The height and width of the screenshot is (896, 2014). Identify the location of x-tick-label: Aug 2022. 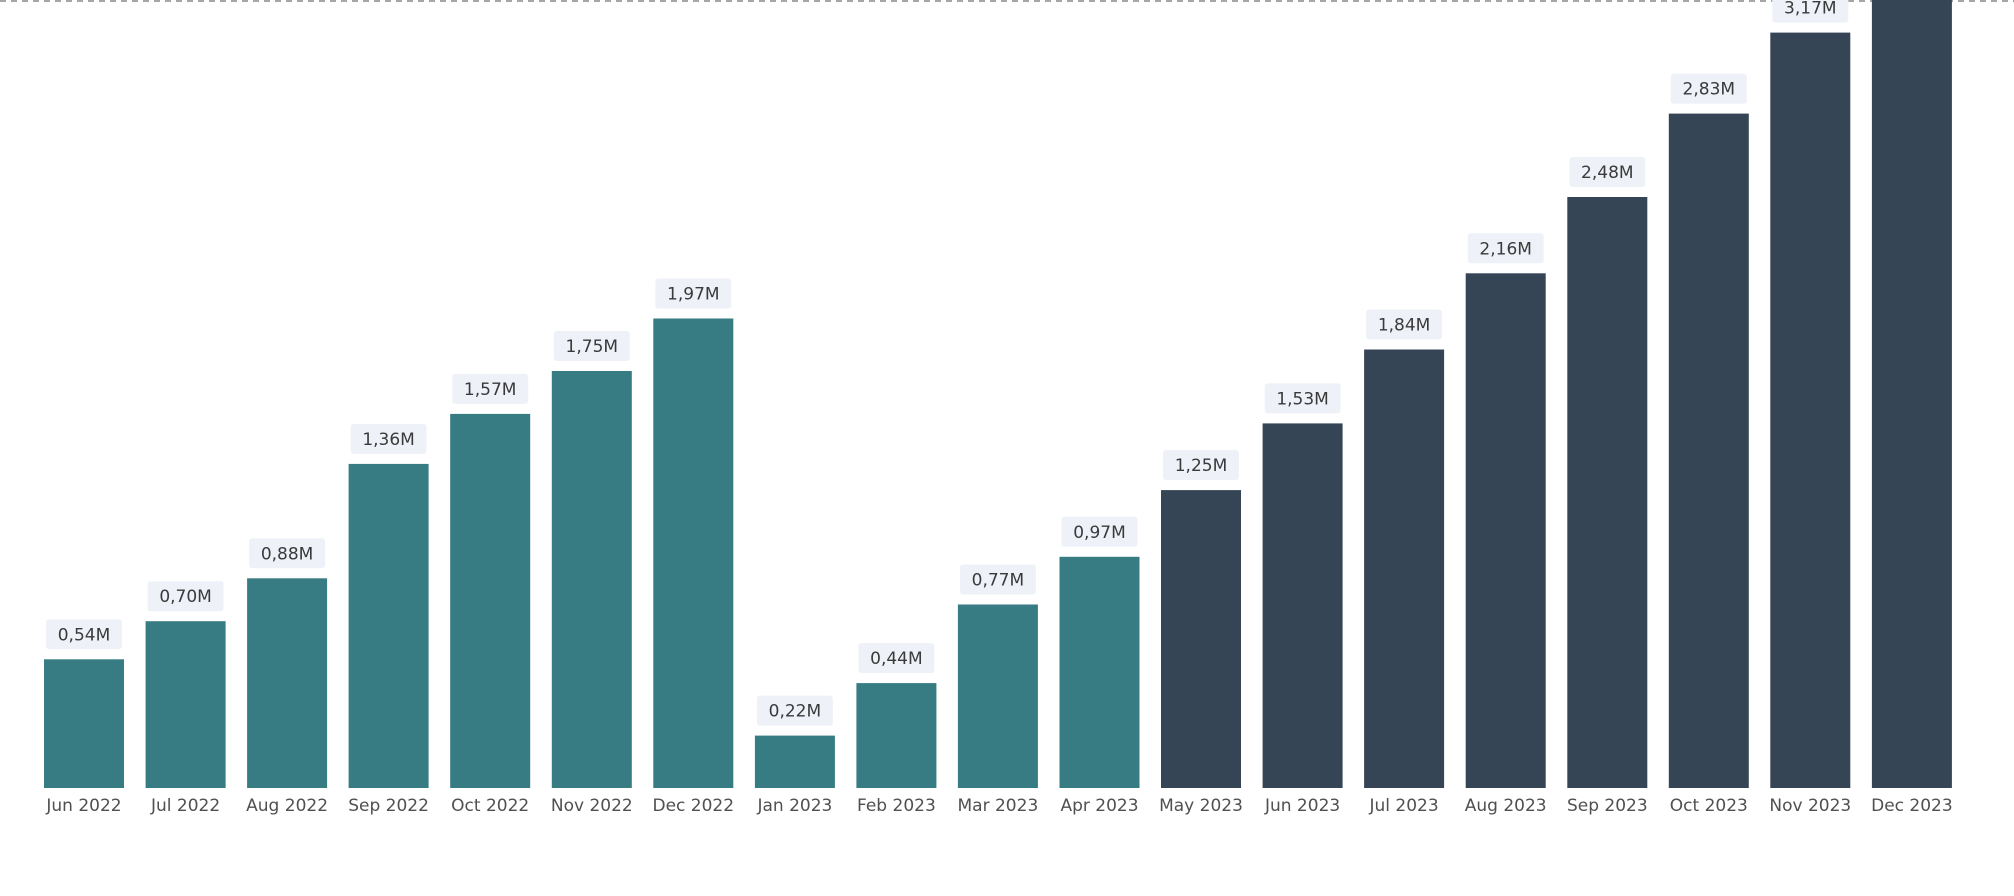
(287, 806).